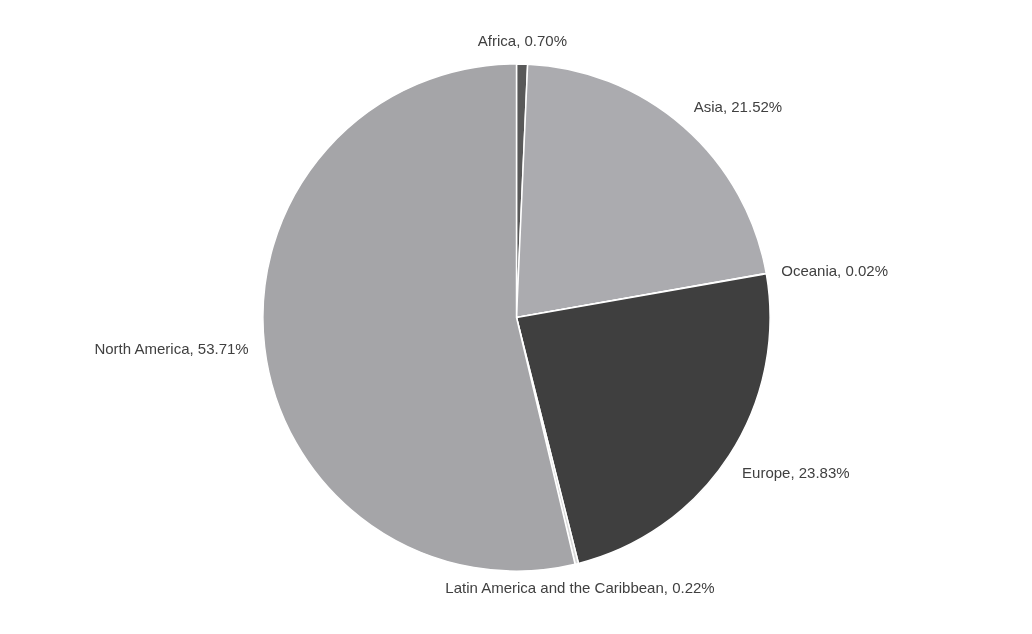  Describe the element at coordinates (171, 349) in the screenshot. I see `slice-label: North America, 53.71%` at that location.